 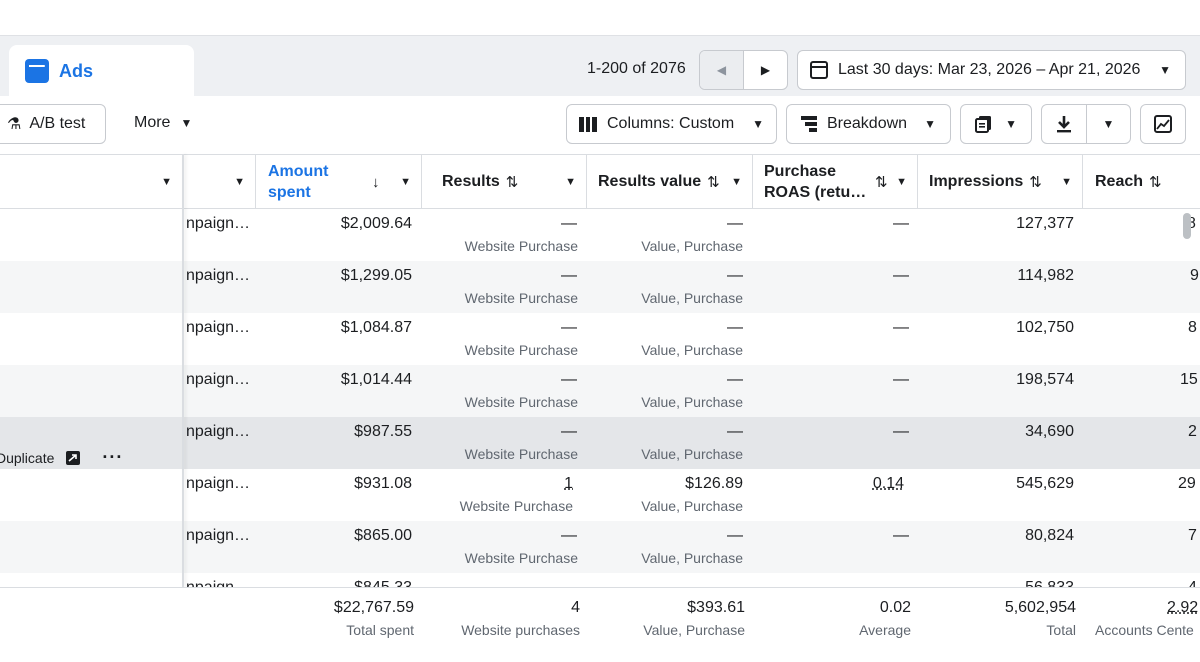 I want to click on breakdown-icon, so click(x=809, y=124).